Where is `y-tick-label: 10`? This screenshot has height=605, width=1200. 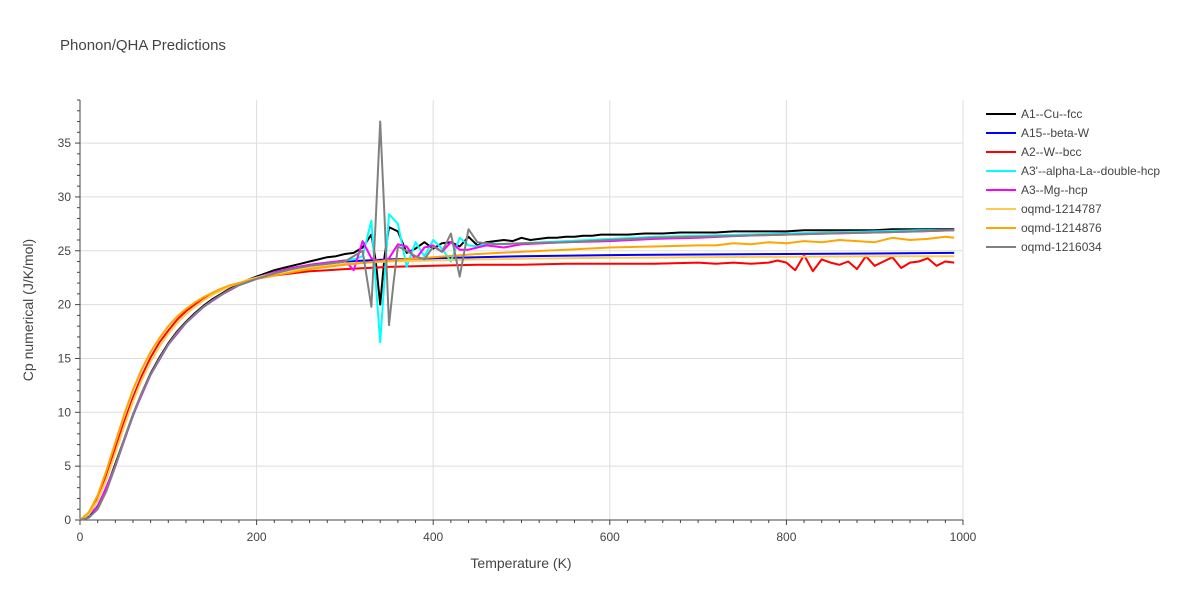 y-tick-label: 10 is located at coordinates (65, 412).